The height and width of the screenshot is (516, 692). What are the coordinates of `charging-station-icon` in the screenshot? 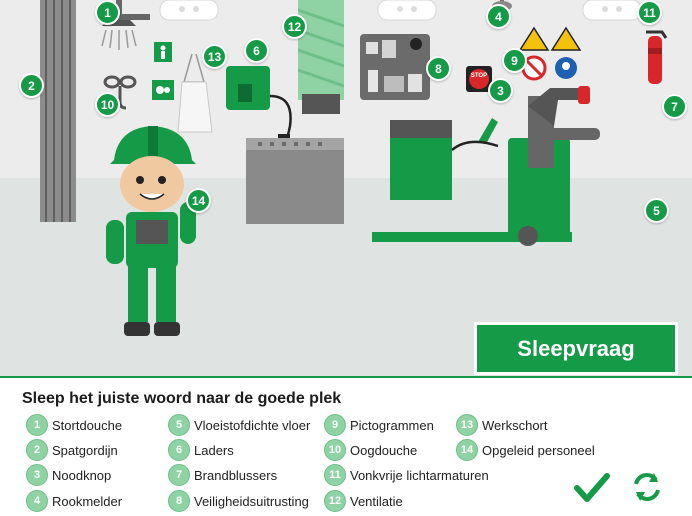 It's located at (295, 181).